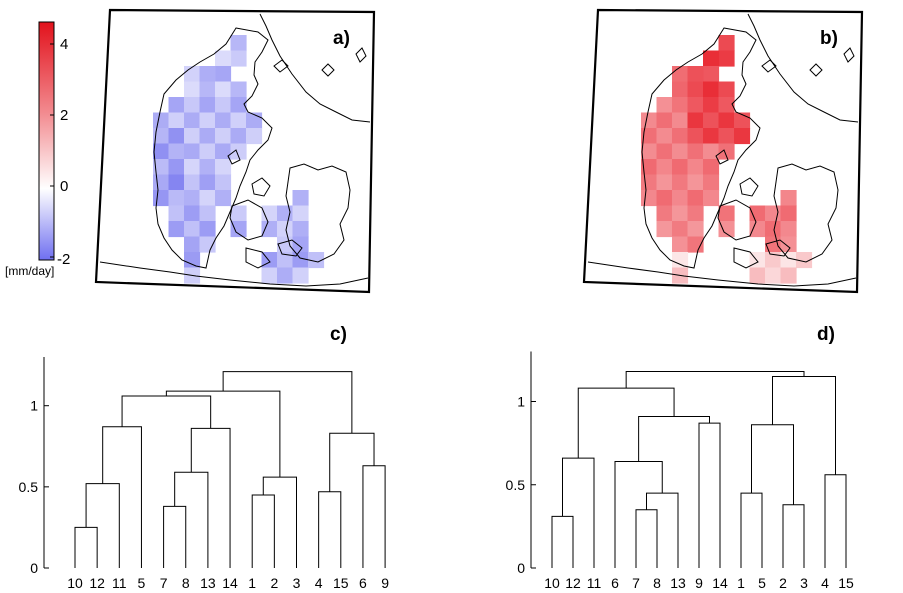 The height and width of the screenshot is (593, 903). I want to click on leaf-label: 15, so click(846, 583).